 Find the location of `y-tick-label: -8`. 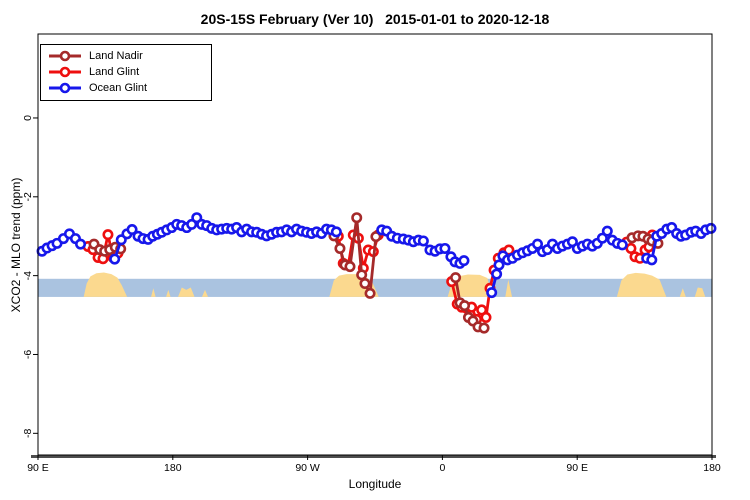

y-tick-label: -8 is located at coordinates (28, 432).